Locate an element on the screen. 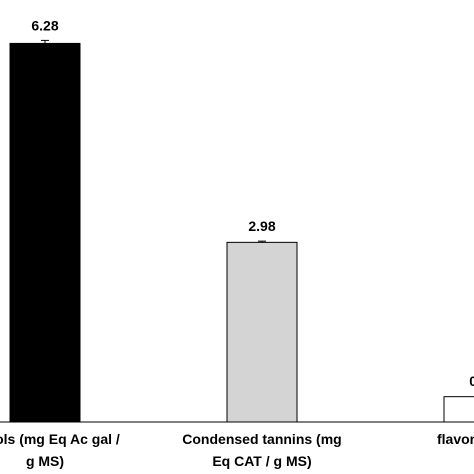  value-label: 2.98 is located at coordinates (261, 226).